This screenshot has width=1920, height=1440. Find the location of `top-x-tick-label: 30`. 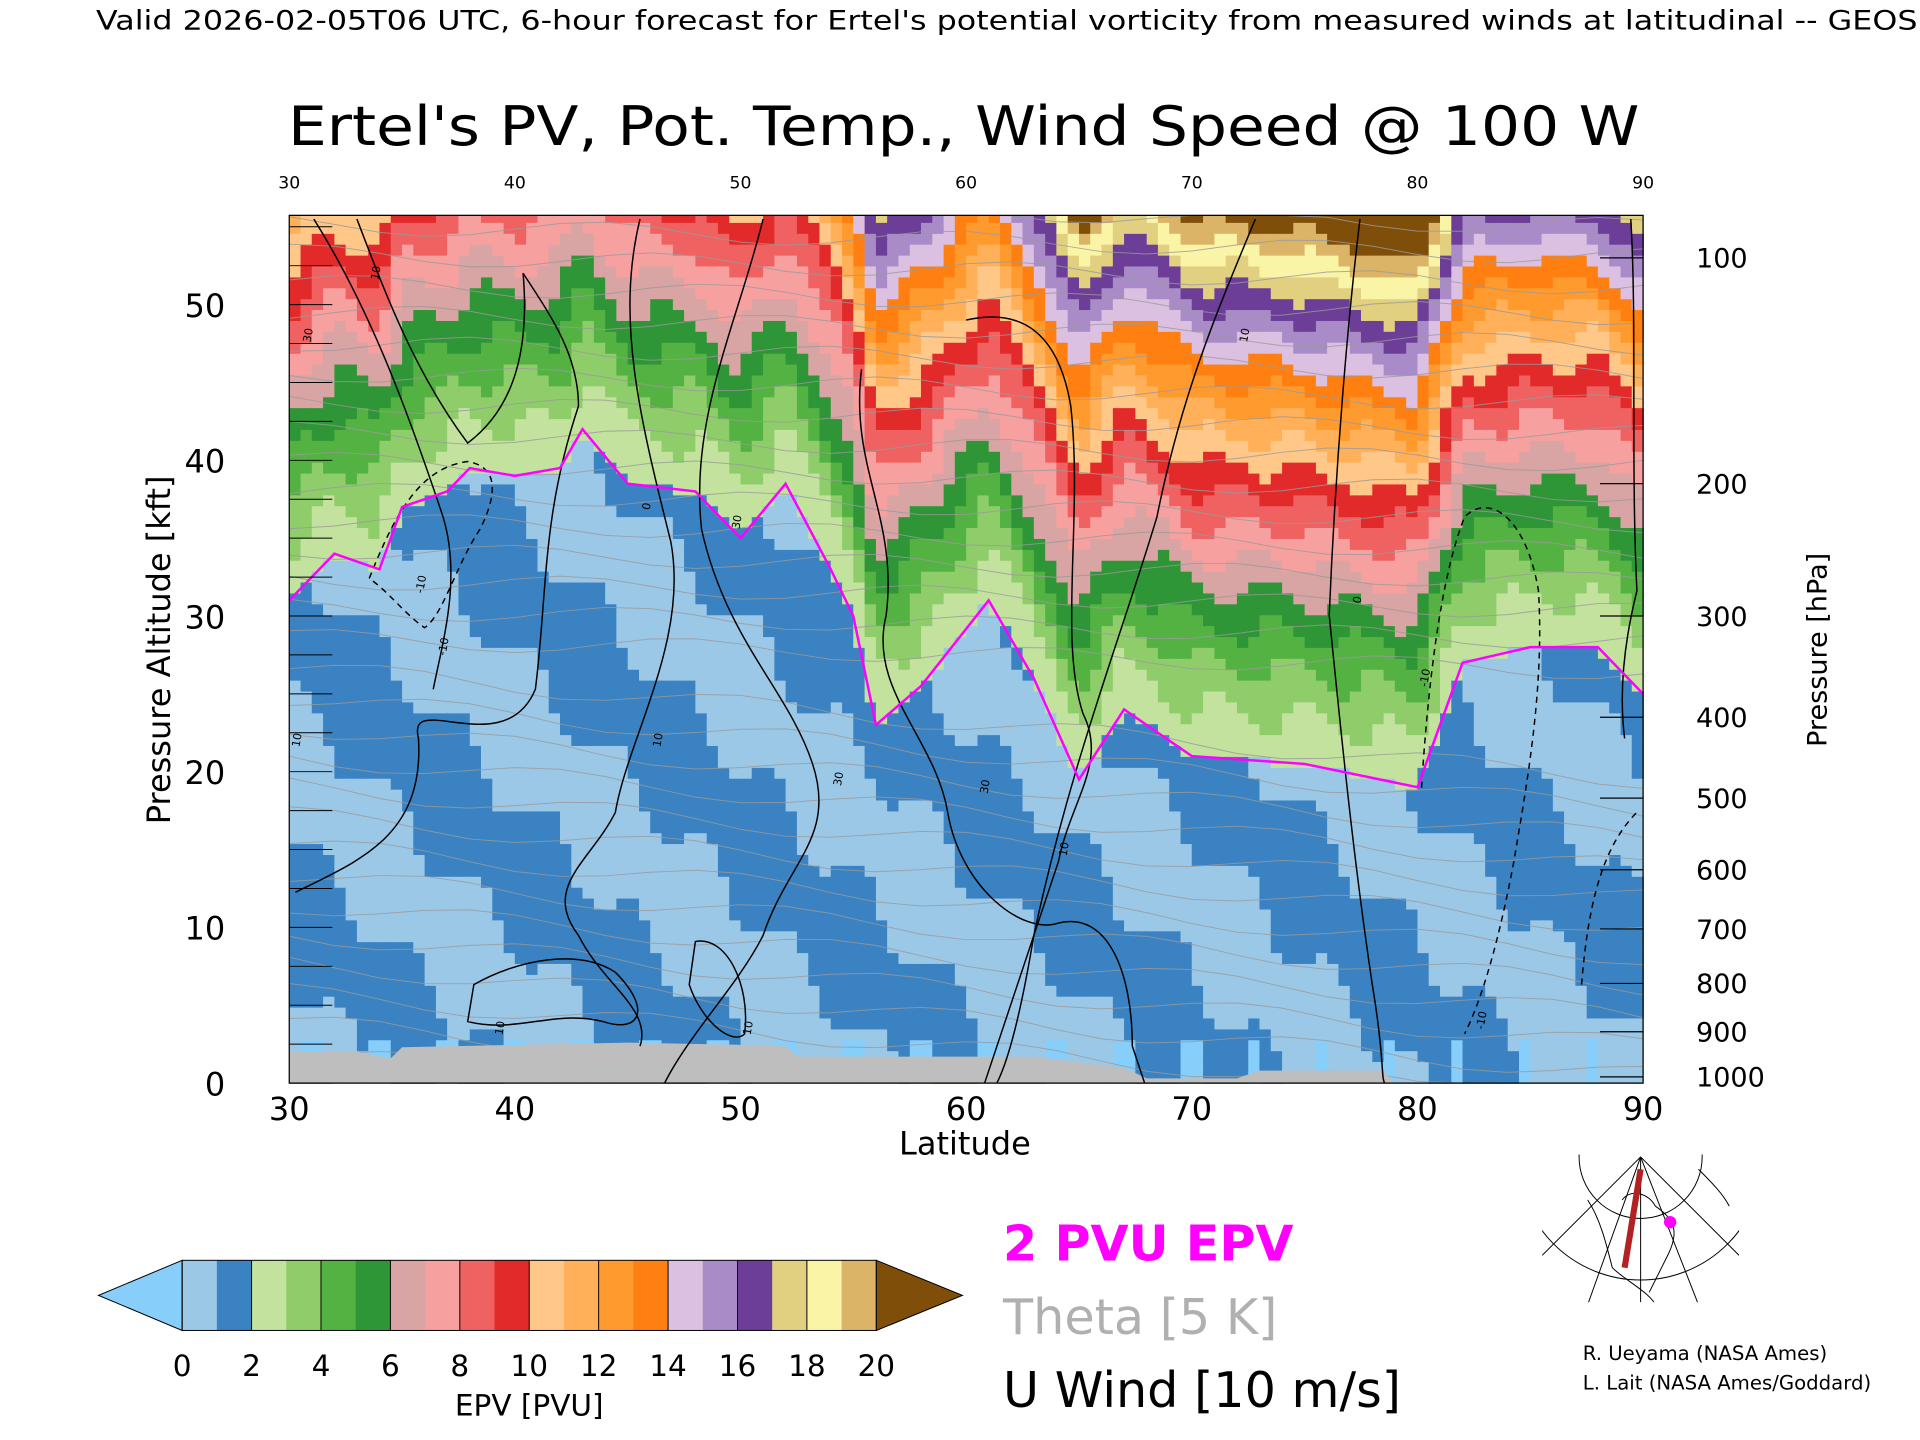

top-x-tick-label: 30 is located at coordinates (289, 183).